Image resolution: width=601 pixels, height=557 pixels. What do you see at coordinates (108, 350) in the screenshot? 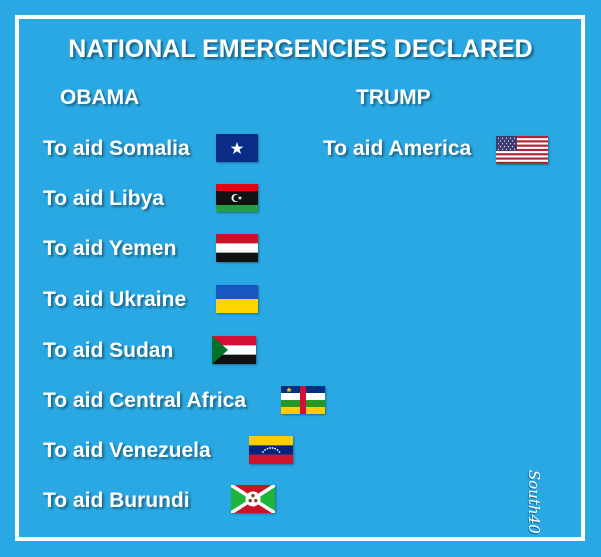
I see `obama-item-sudan: To aid Sudan` at bounding box center [108, 350].